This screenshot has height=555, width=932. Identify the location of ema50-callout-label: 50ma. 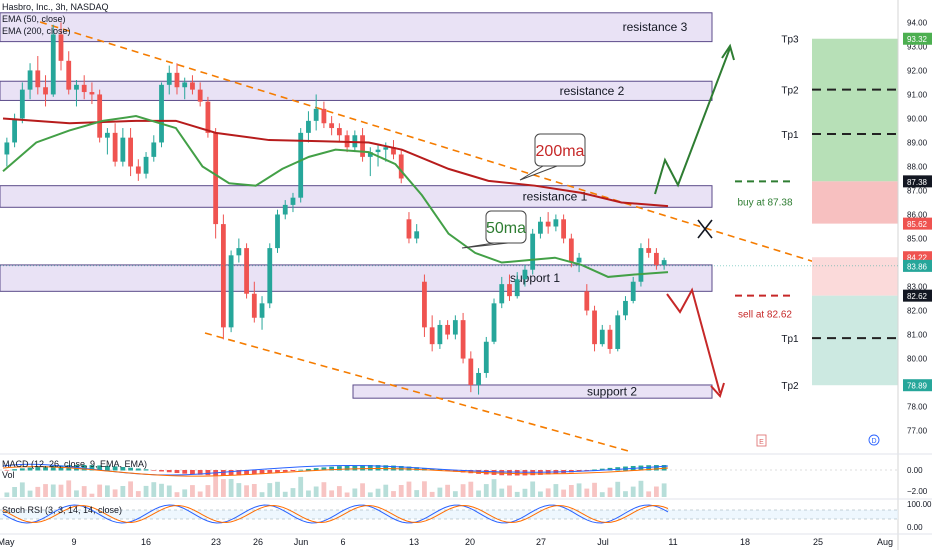
(506, 228).